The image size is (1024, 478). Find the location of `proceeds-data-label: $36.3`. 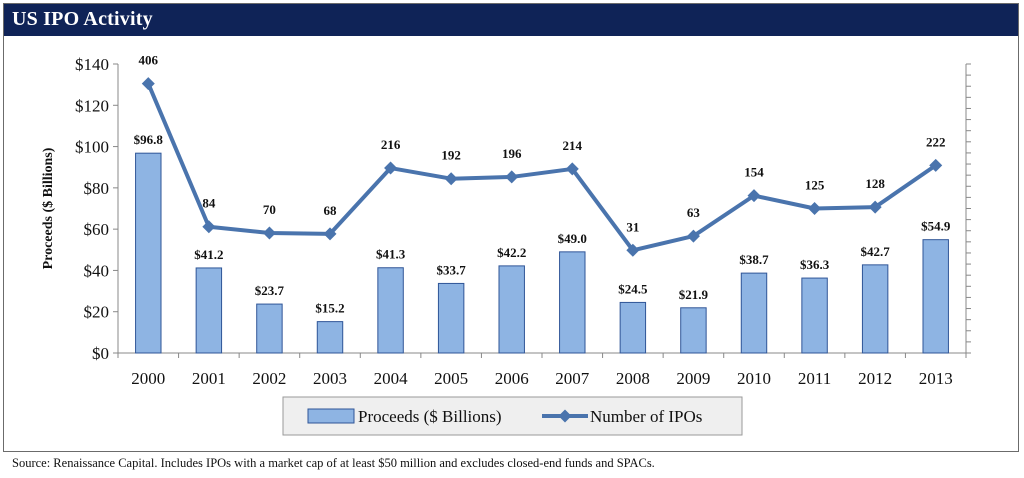

proceeds-data-label: $36.3 is located at coordinates (815, 264).